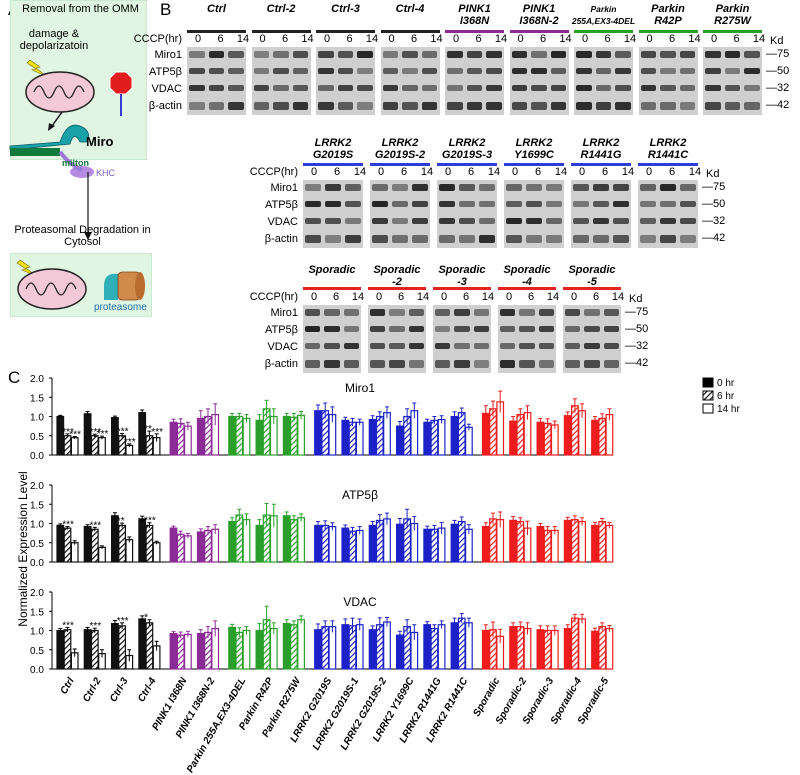 This screenshot has height=775, width=800. Describe the element at coordinates (80, 9) in the screenshot. I see `removal-title: Removal from the OMM` at that location.